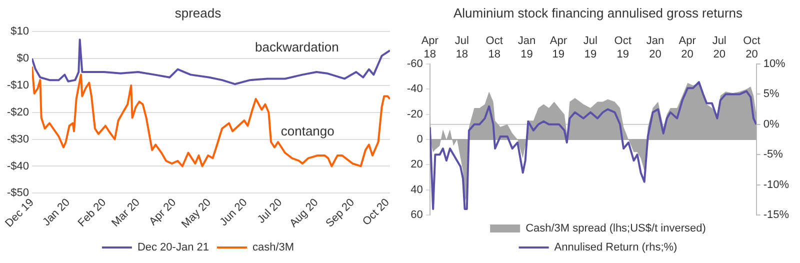  What do you see at coordinates (18, 139) in the screenshot?
I see `y-tick-label: -$30` at bounding box center [18, 139].